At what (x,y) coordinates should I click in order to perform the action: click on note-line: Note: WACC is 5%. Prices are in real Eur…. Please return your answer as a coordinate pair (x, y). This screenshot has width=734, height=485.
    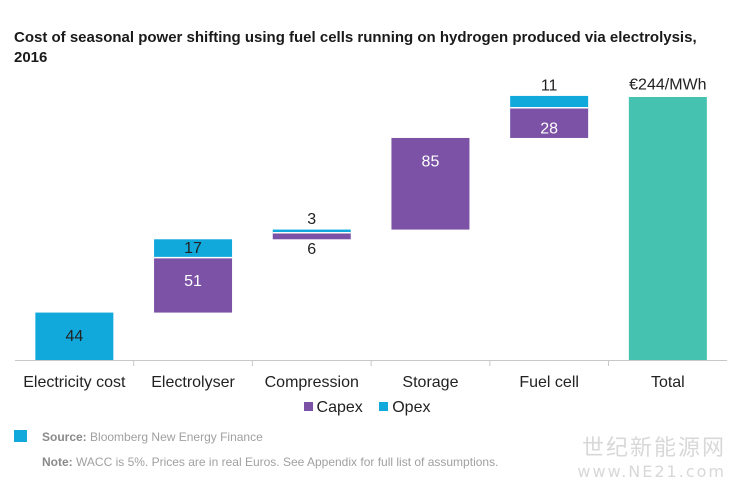
    Looking at the image, I should click on (270, 462).